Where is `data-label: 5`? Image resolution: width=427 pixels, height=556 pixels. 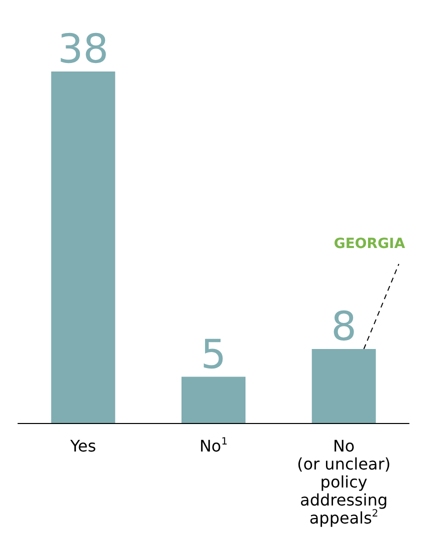
data-label: 5 is located at coordinates (213, 355).